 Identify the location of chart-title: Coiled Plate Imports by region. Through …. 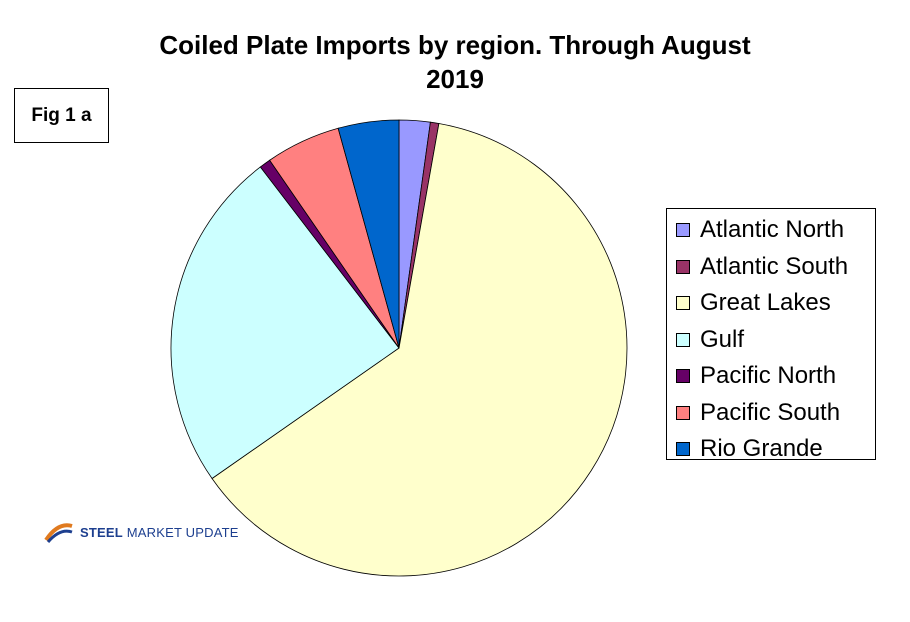
(455, 62).